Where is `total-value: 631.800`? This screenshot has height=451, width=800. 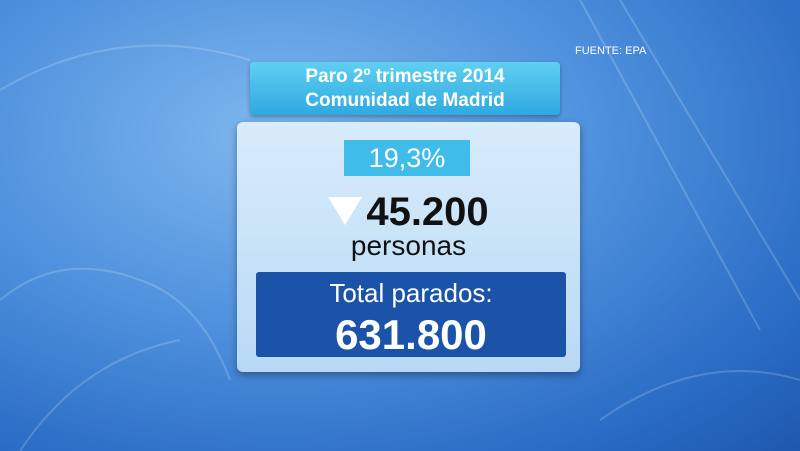 total-value: 631.800 is located at coordinates (411, 334).